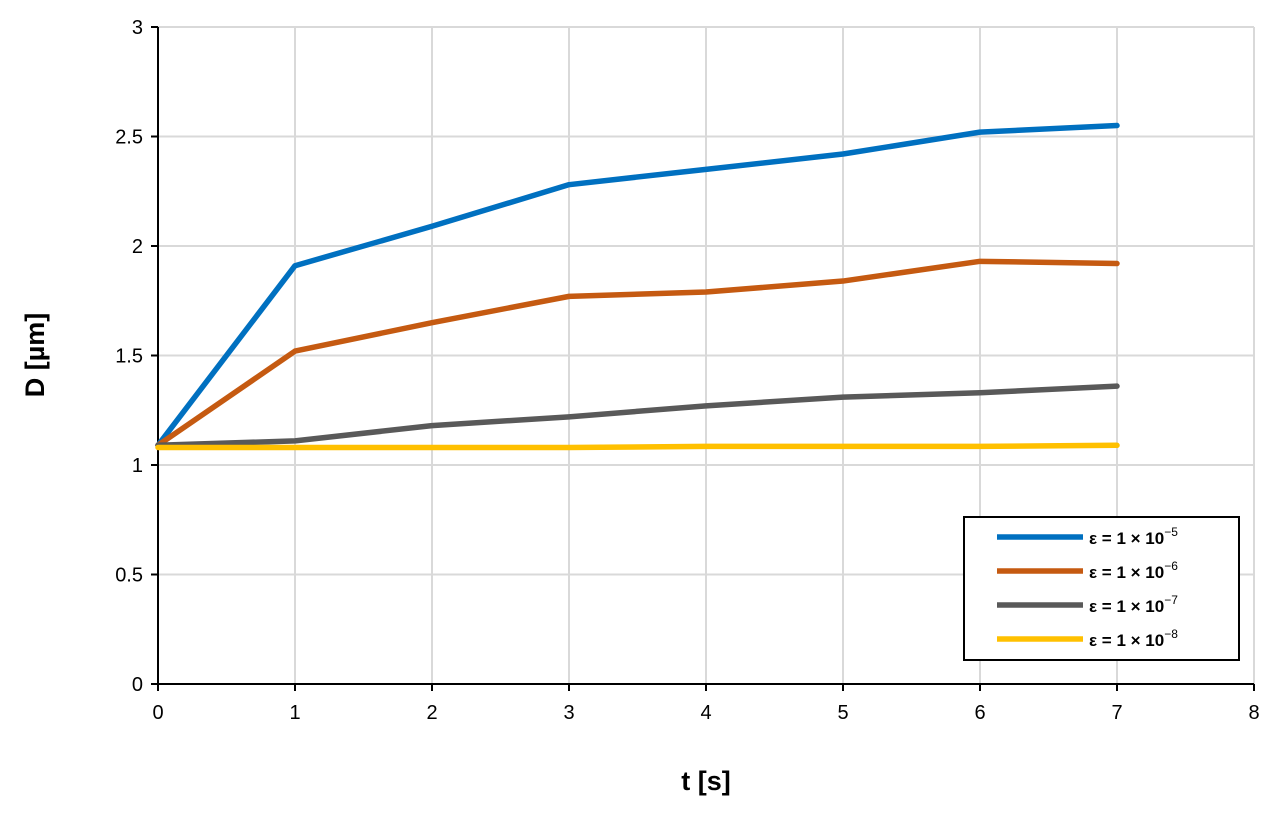 This screenshot has width=1276, height=817. I want to click on y-axis-title: D [µm], so click(35, 355).